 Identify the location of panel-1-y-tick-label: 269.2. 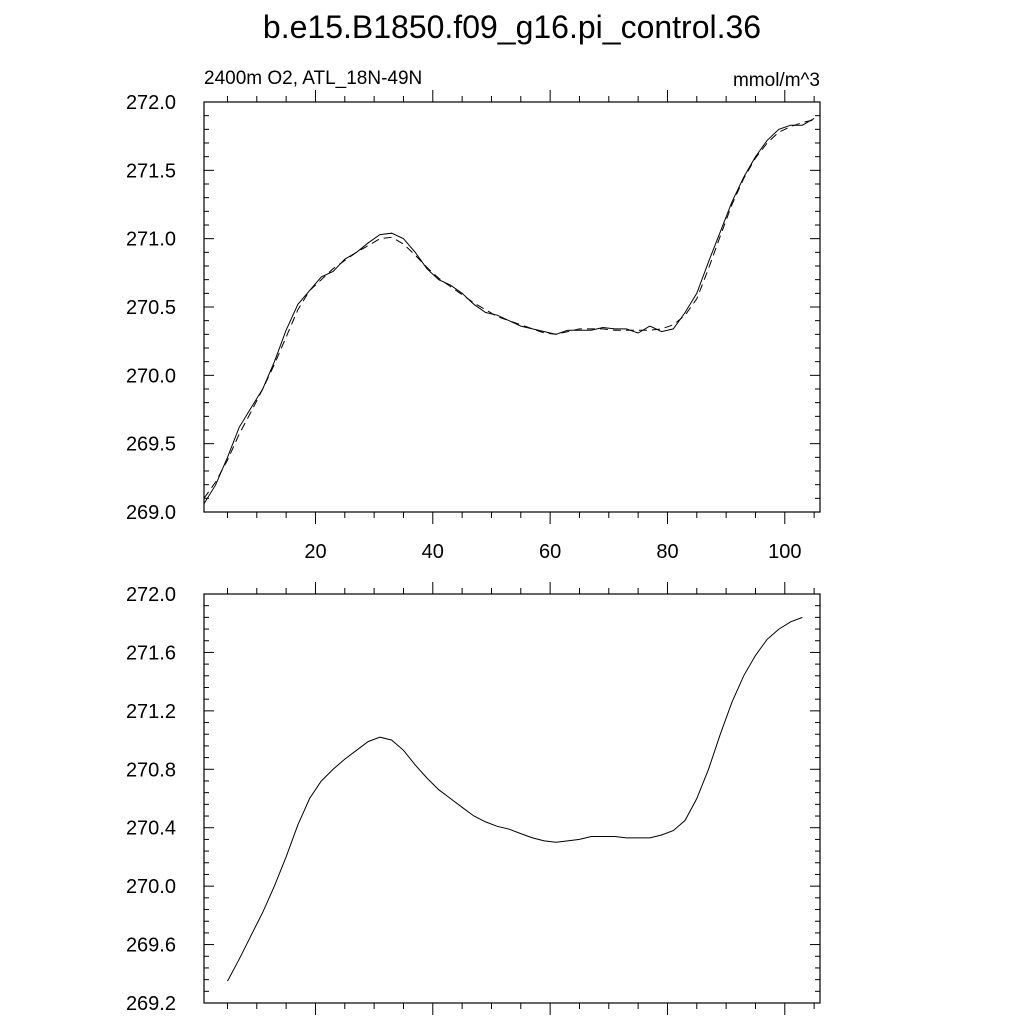
(151, 1004).